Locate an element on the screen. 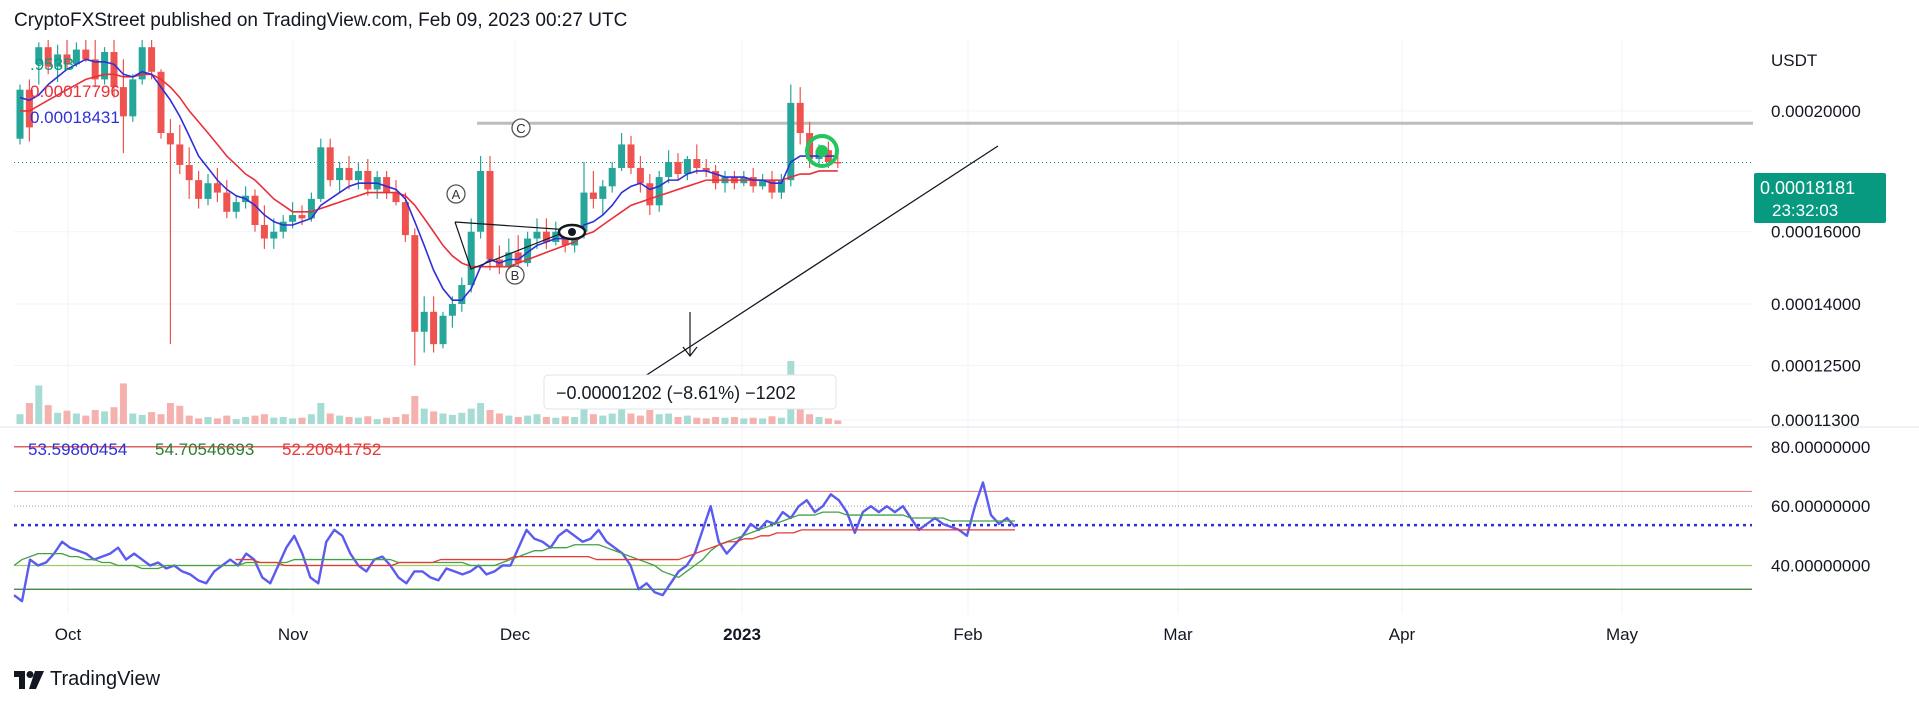  time-tick-label: Feb is located at coordinates (967, 634).